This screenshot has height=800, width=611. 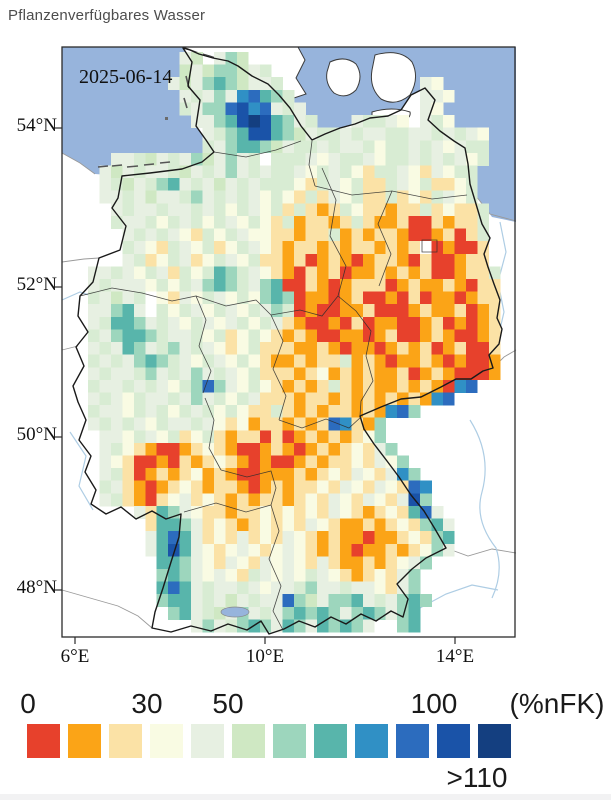 I want to click on y-axis-label: 54°N, so click(x=36, y=125).